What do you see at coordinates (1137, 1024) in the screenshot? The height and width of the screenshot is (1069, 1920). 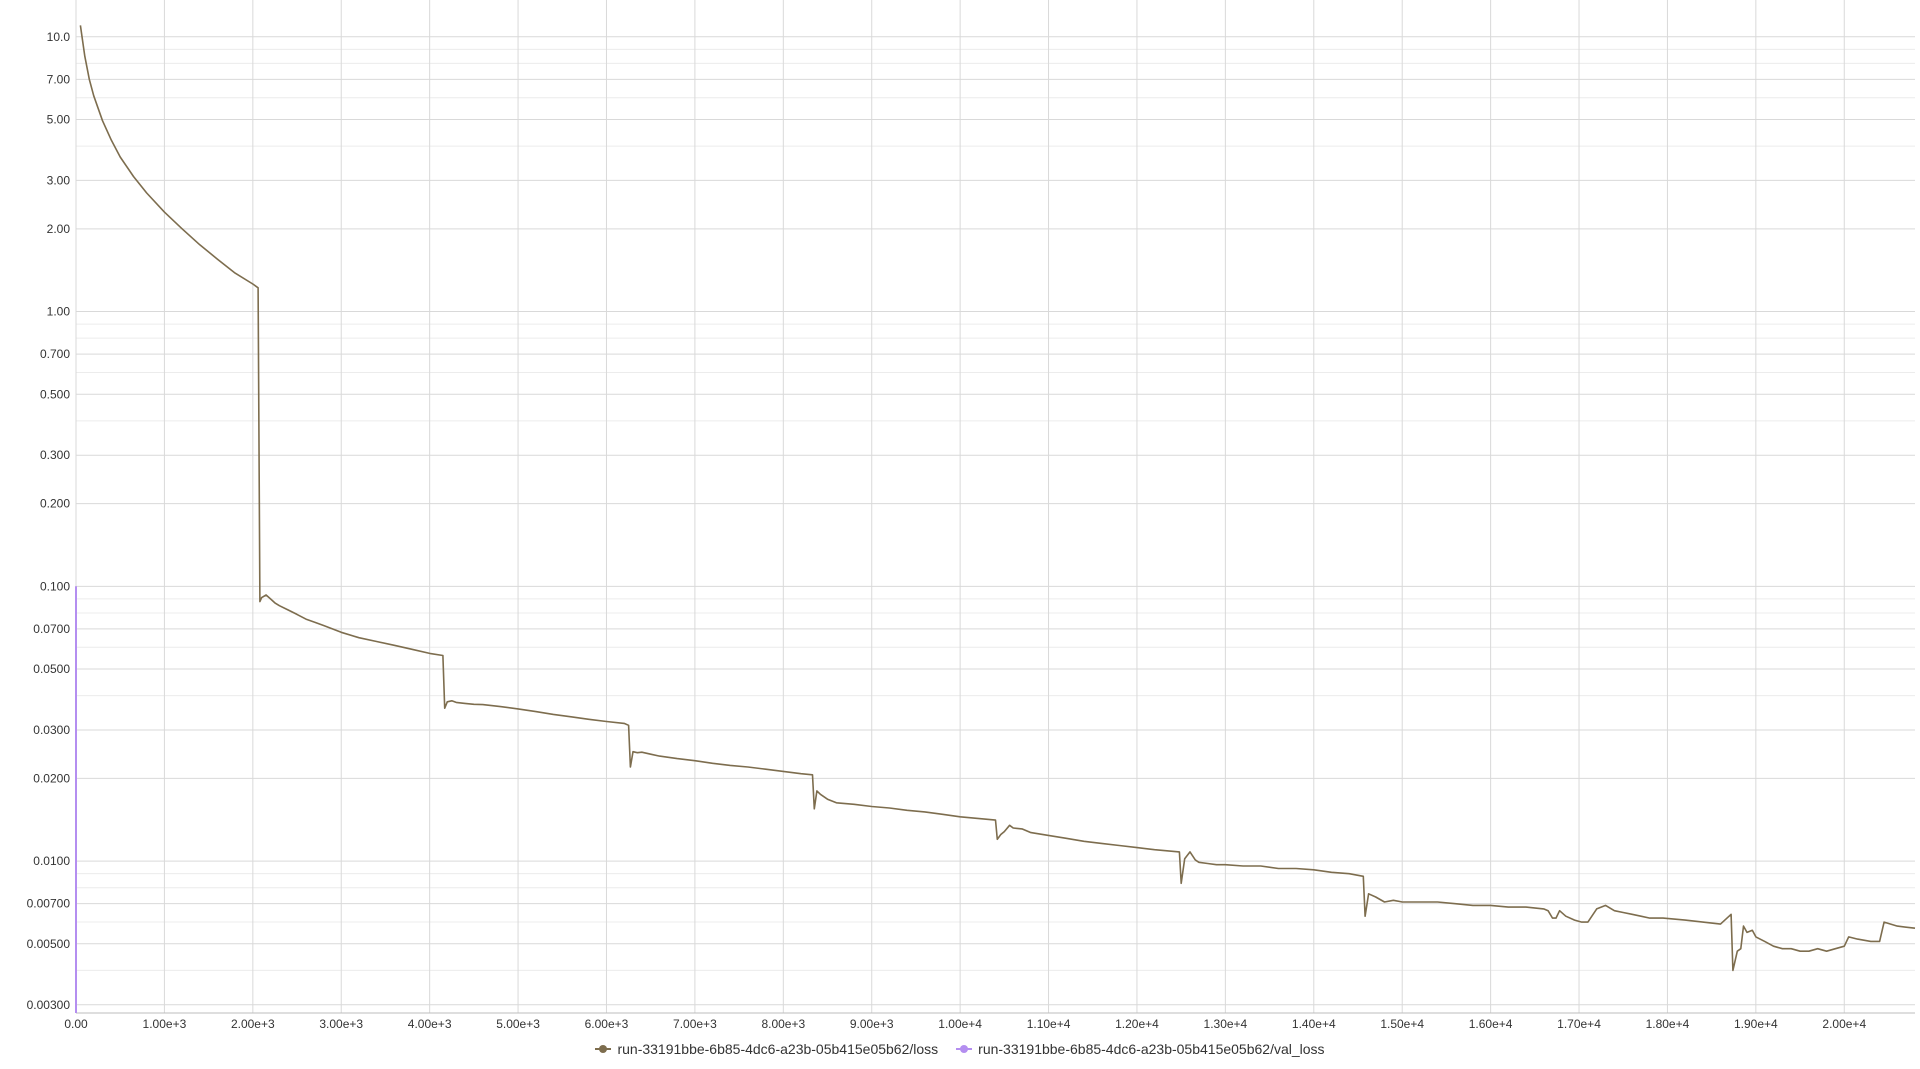 I see `x-tick-label: 1.20e+4` at bounding box center [1137, 1024].